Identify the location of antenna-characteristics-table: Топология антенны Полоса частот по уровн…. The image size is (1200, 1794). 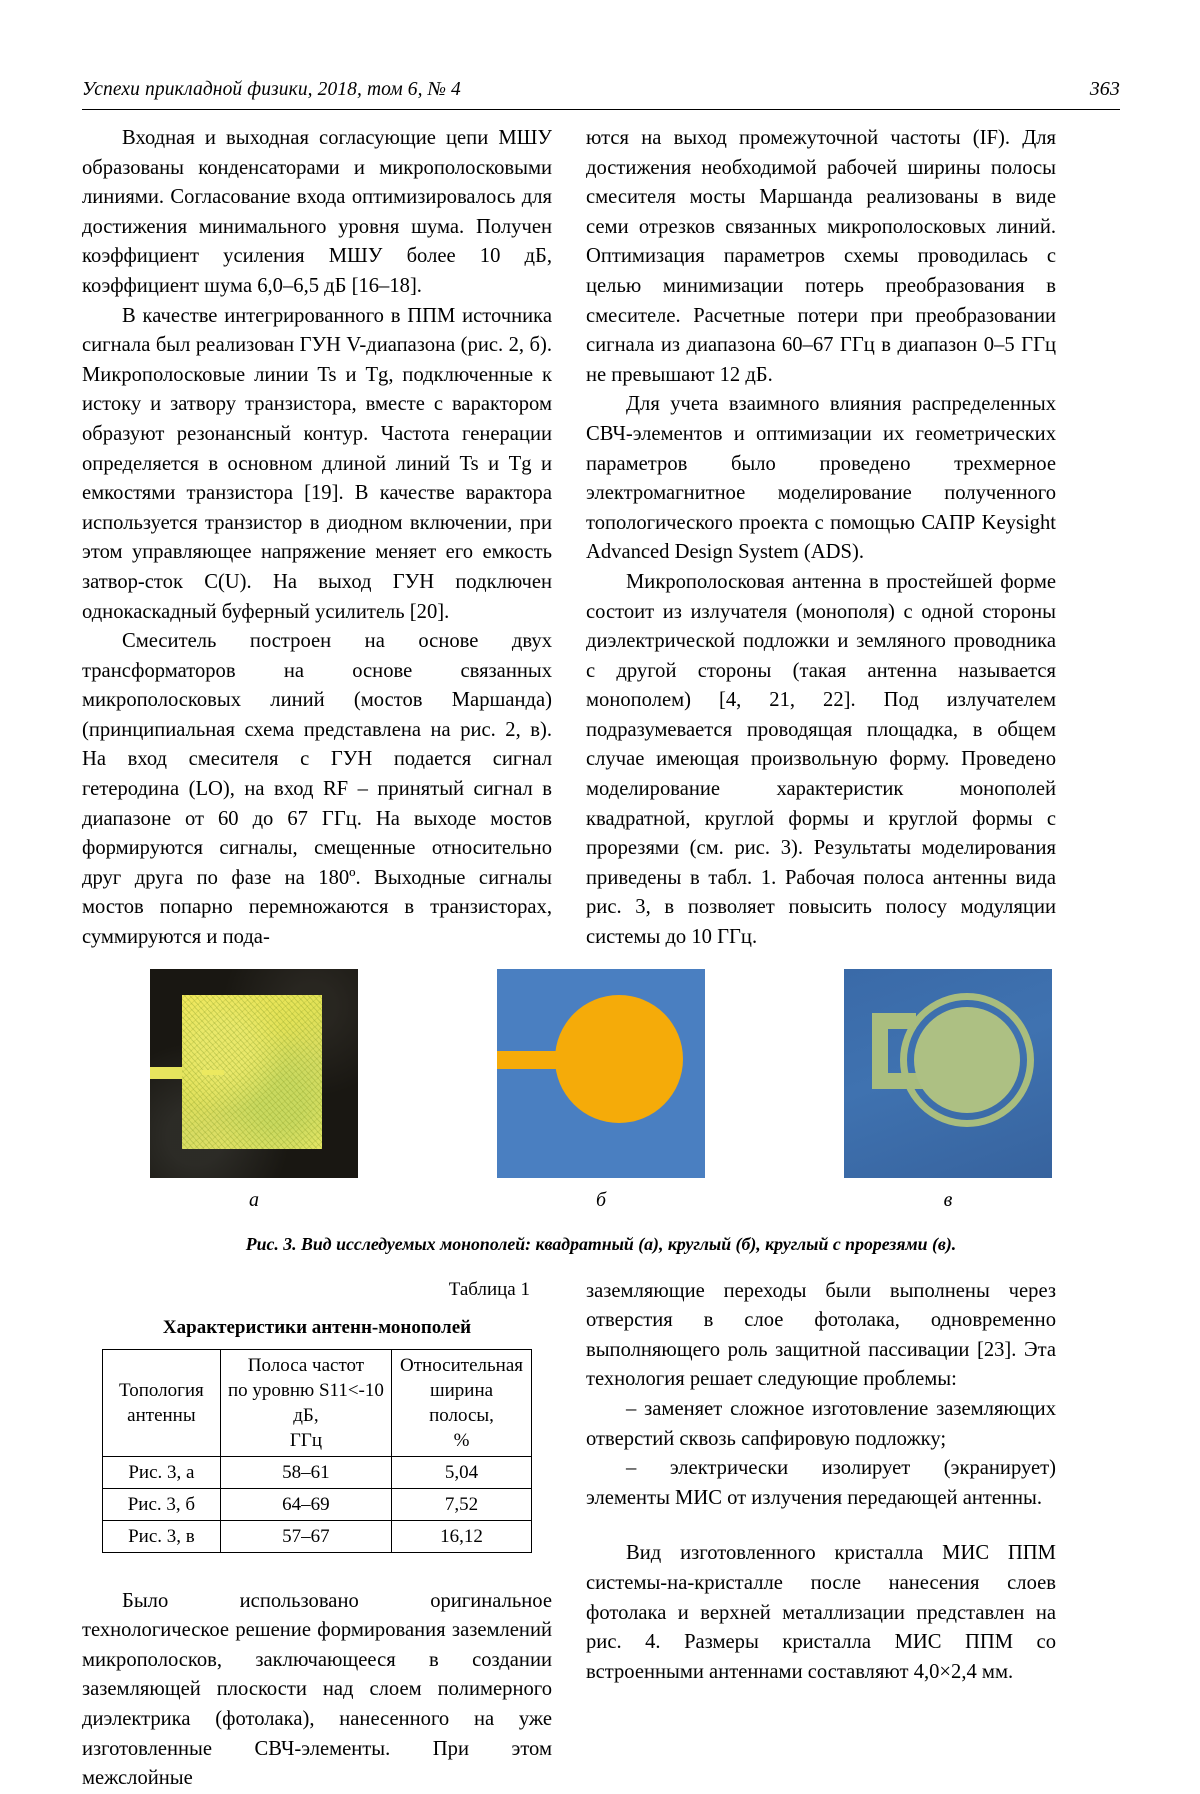
(317, 1450).